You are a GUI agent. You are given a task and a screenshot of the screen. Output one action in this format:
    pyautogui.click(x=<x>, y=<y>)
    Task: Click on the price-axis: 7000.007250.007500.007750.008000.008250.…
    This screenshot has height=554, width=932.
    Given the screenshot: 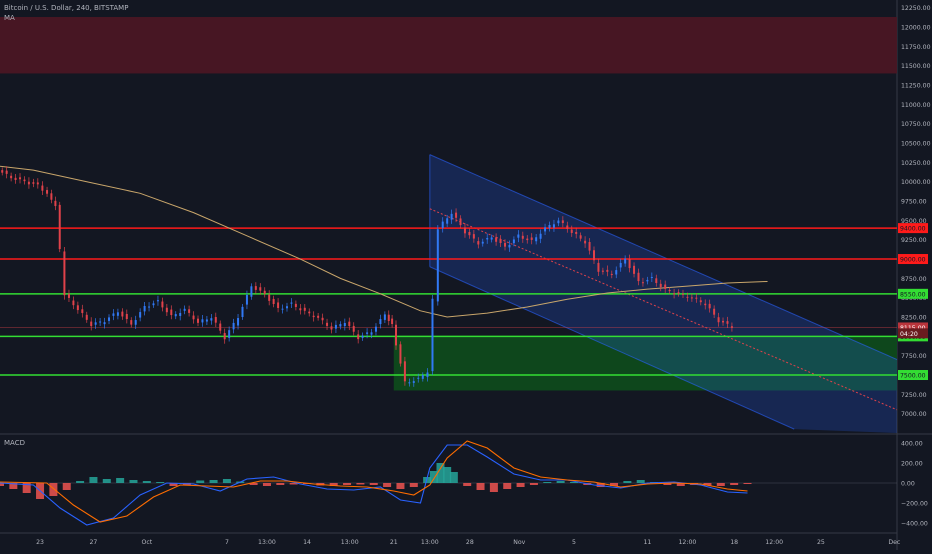 What is the action you would take?
    pyautogui.click(x=914, y=211)
    